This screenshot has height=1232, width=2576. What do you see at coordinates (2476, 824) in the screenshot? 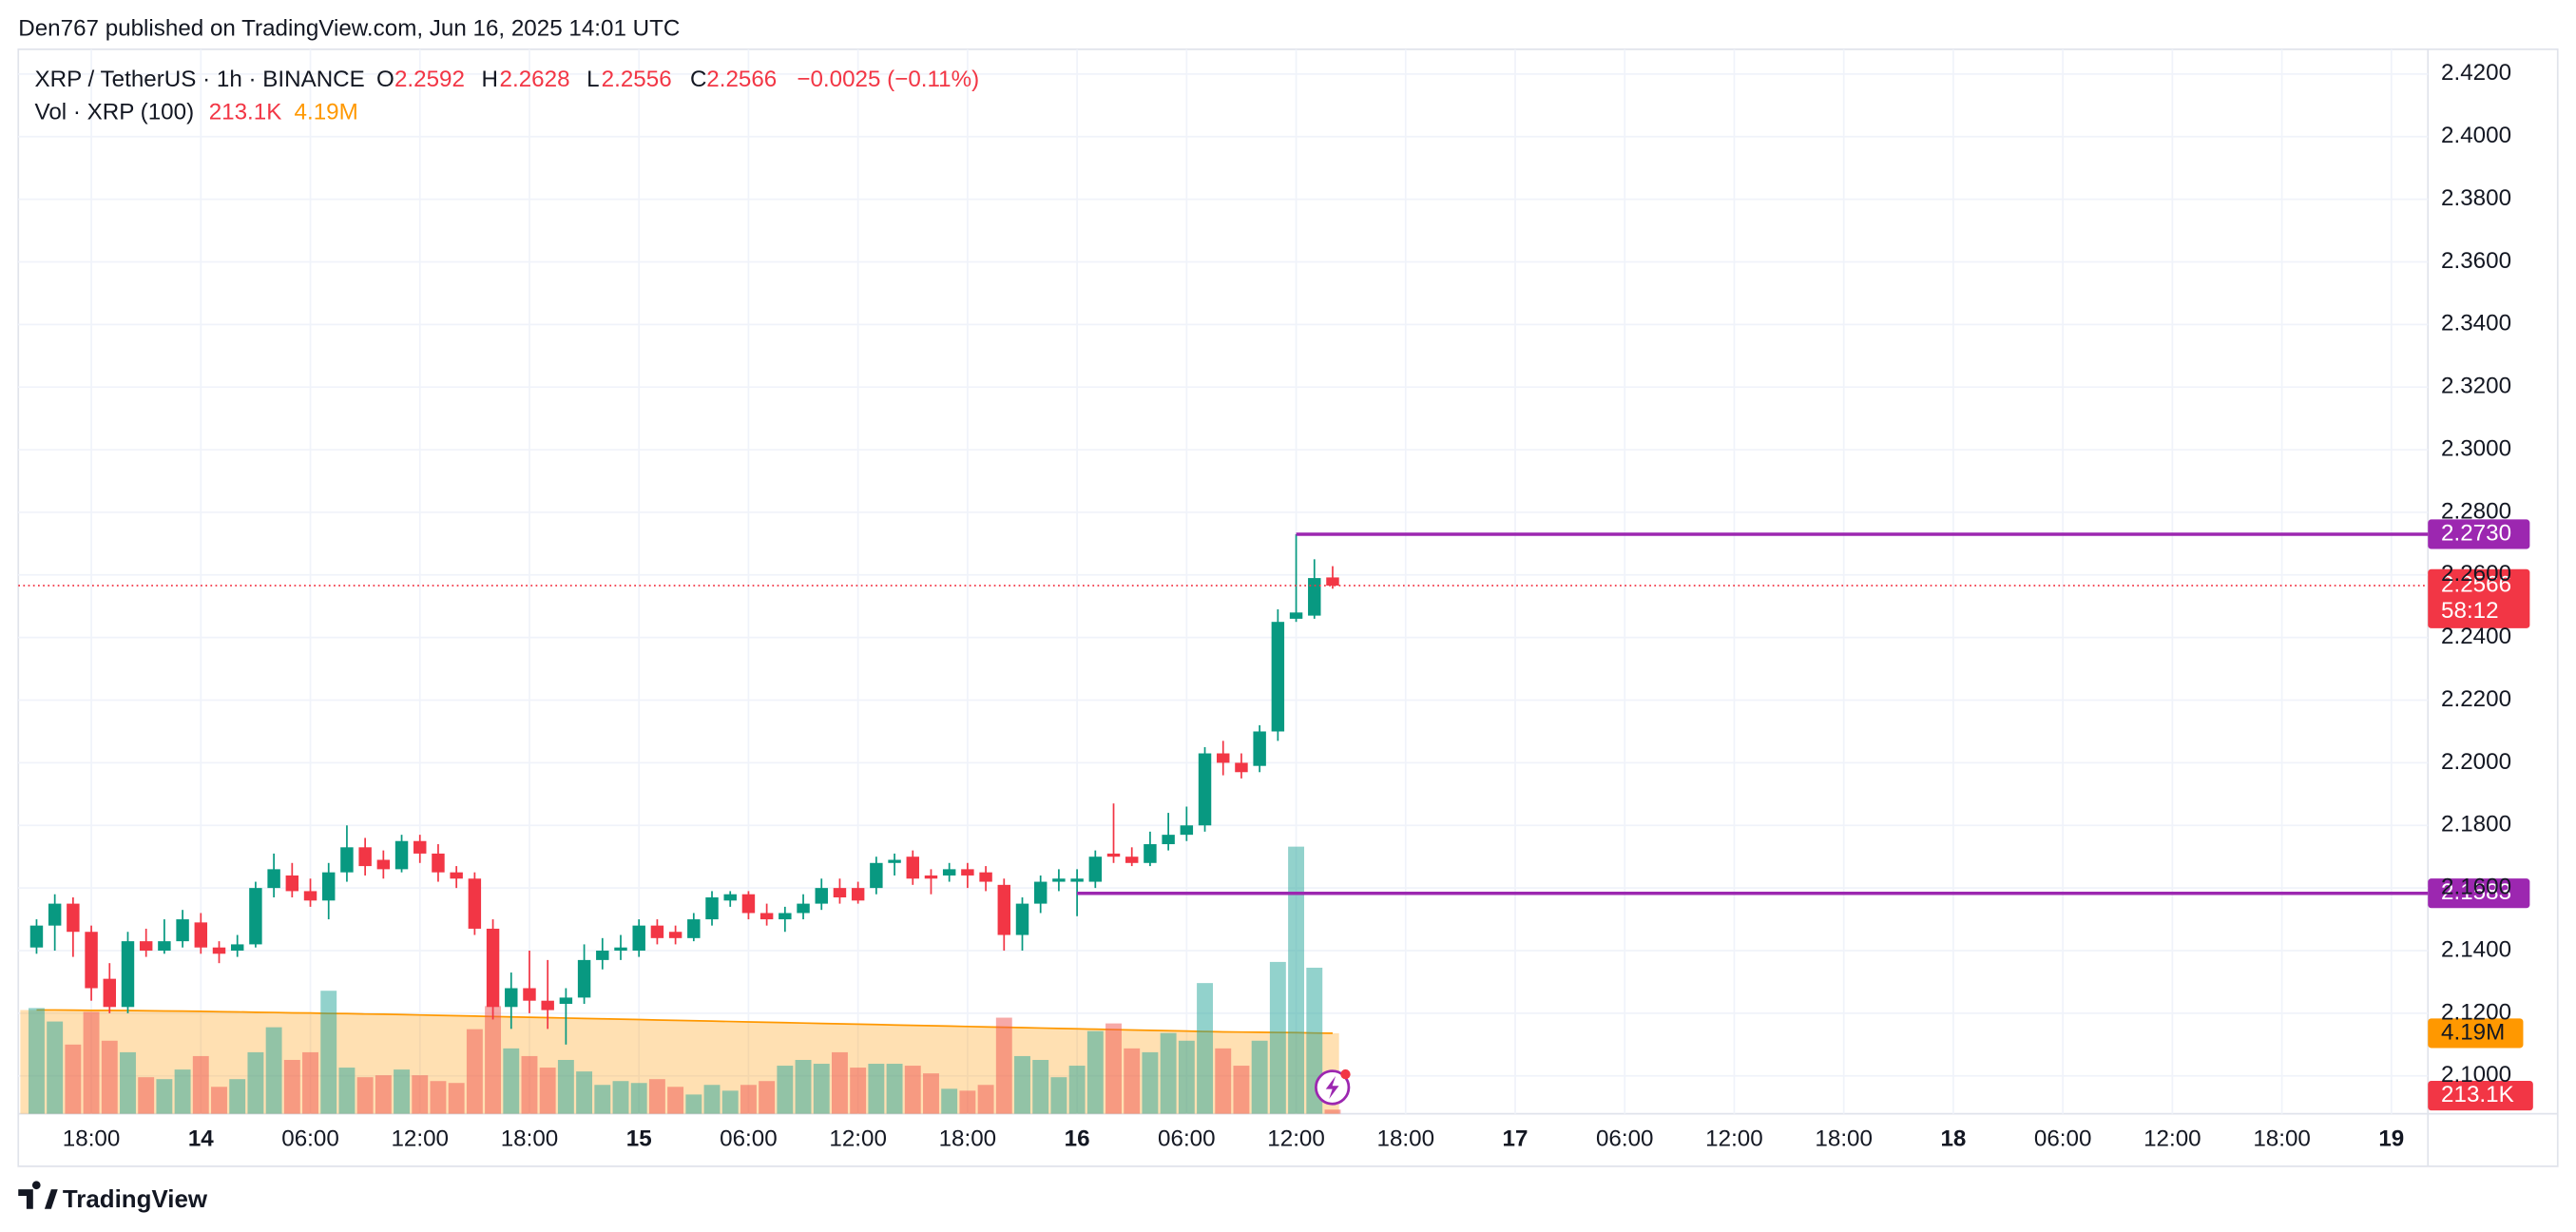
I see `y-tick-label: 2.1800` at bounding box center [2476, 824].